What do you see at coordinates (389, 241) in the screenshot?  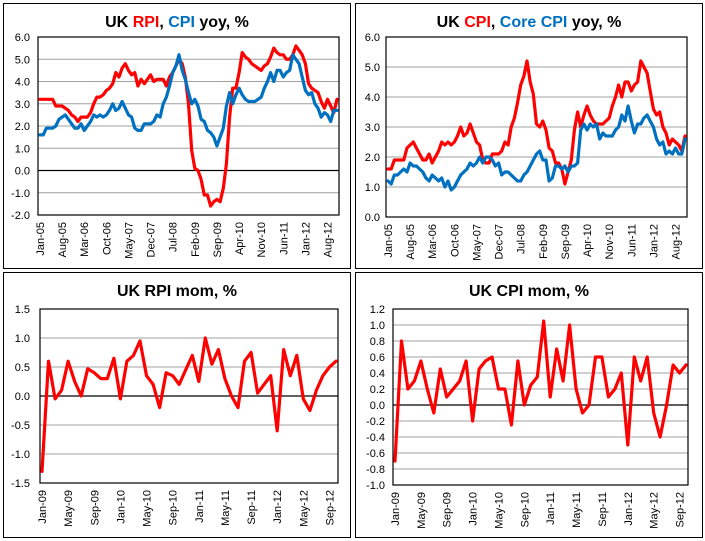 I see `x-tick-label: Jan-05` at bounding box center [389, 241].